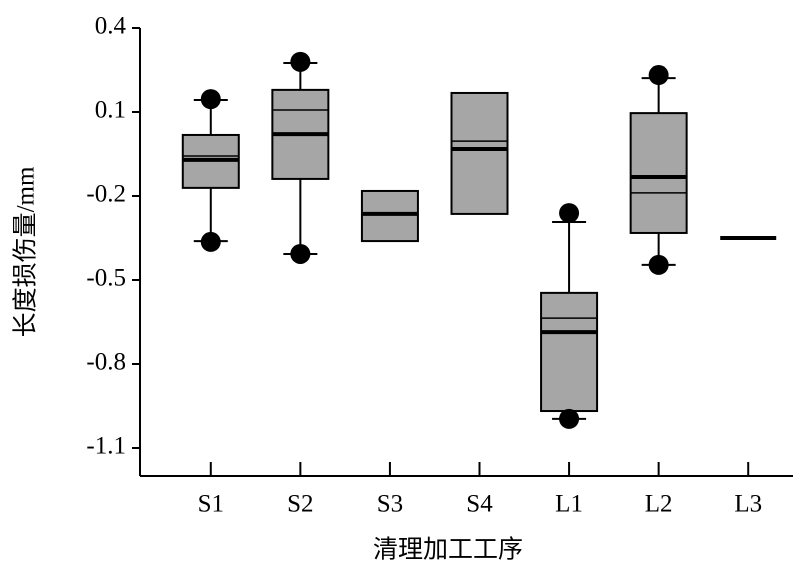 This screenshot has height=577, width=800. Describe the element at coordinates (106, 446) in the screenshot. I see `y-tick-label: -1.1` at that location.